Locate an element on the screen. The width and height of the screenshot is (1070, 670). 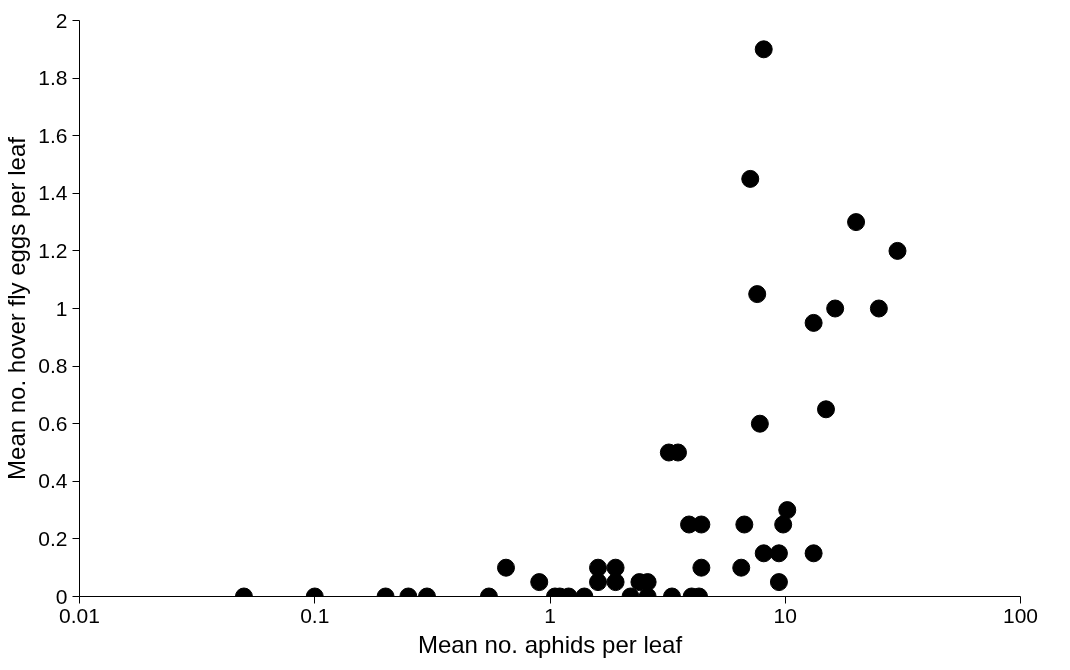
y-tick-label: 0.6 is located at coordinates (53, 423).